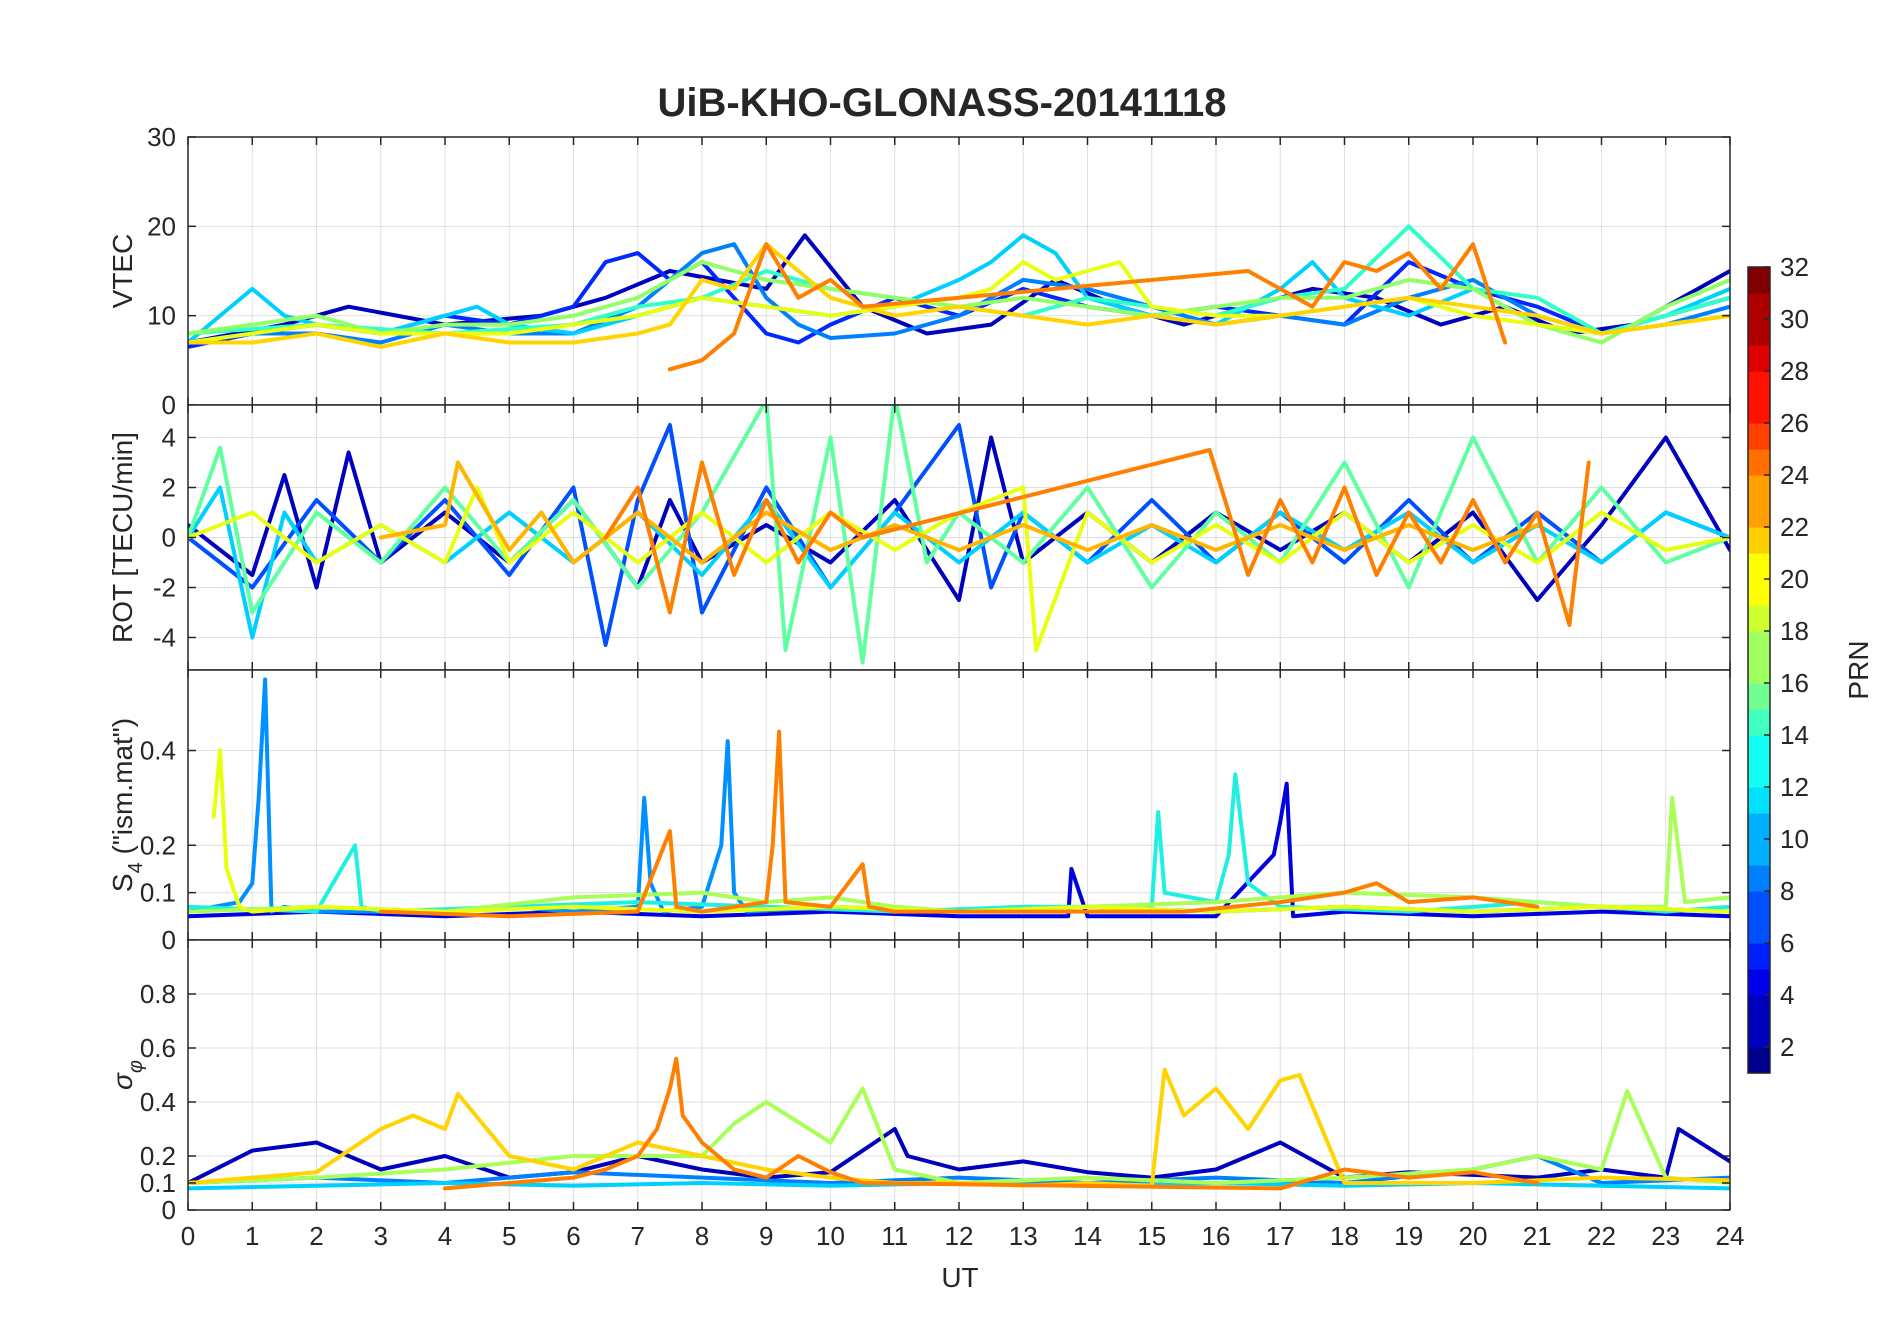  What do you see at coordinates (1794, 475) in the screenshot?
I see `colorbar-tick-label: 24` at bounding box center [1794, 475].